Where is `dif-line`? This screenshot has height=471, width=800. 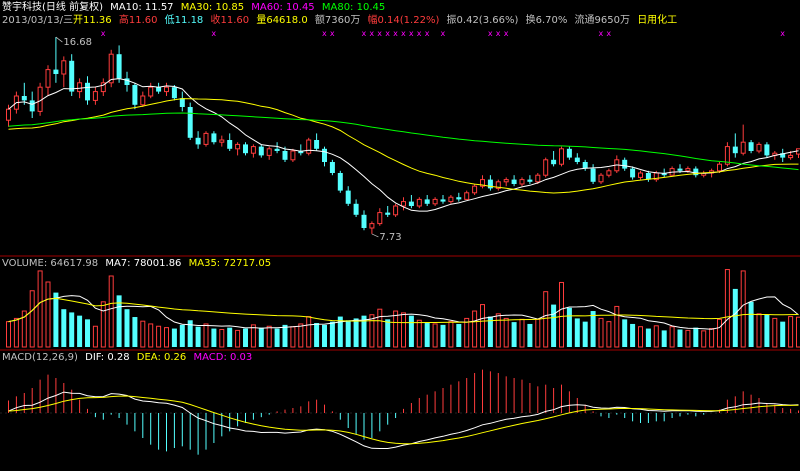
dif-line is located at coordinates (403, 420).